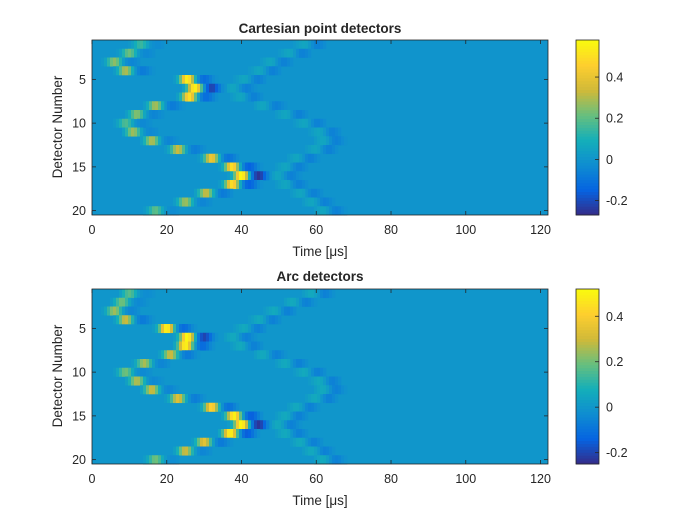 The image size is (700, 525). I want to click on x-tick-label: 20, so click(167, 479).